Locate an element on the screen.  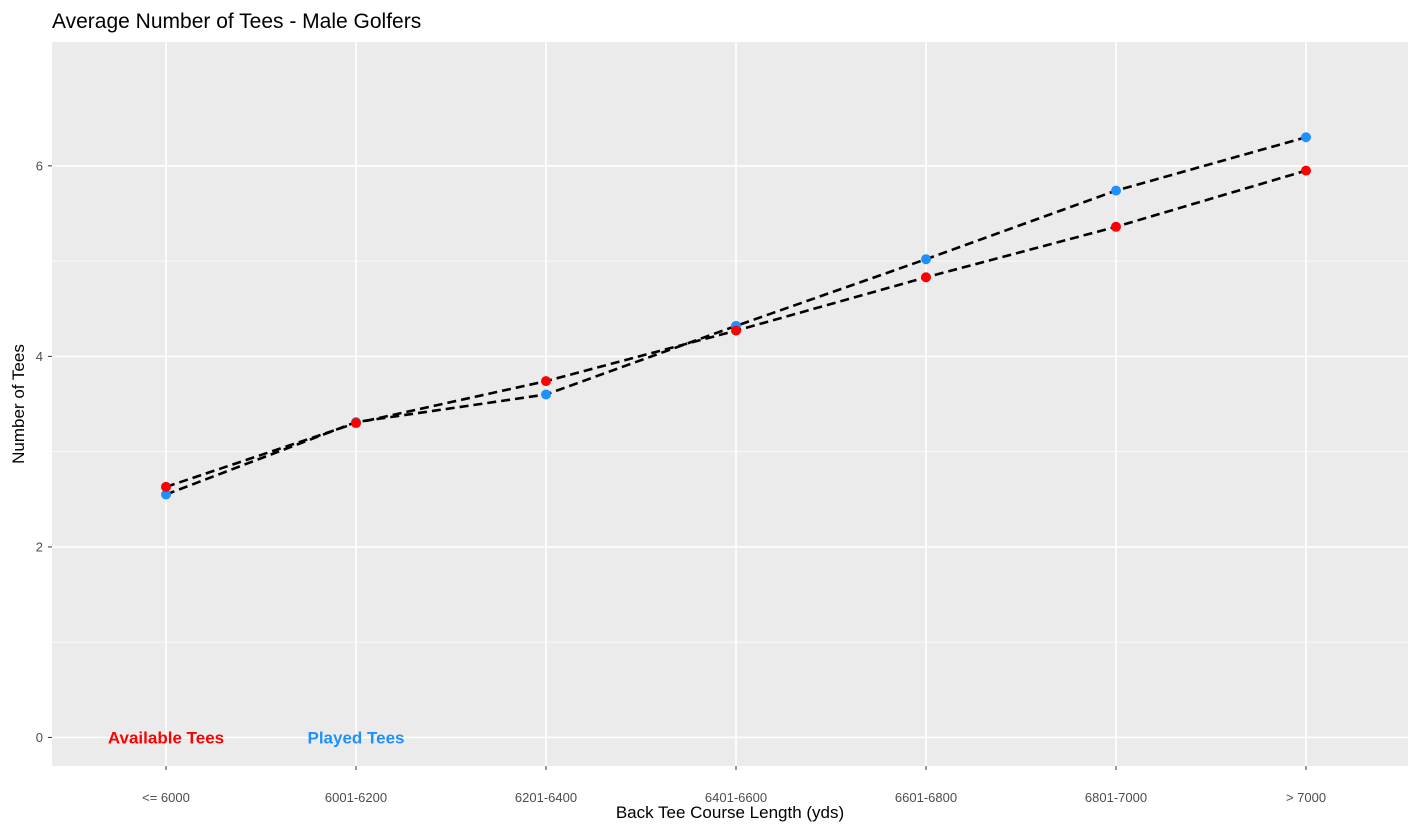
y-axis-title: Number of Tees is located at coordinates (18, 404).